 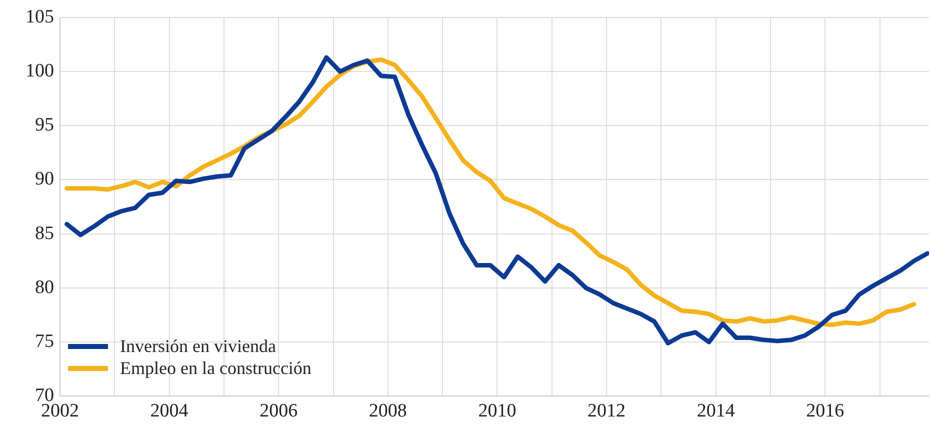 I want to click on y-tick-label: 80, so click(x=44, y=287).